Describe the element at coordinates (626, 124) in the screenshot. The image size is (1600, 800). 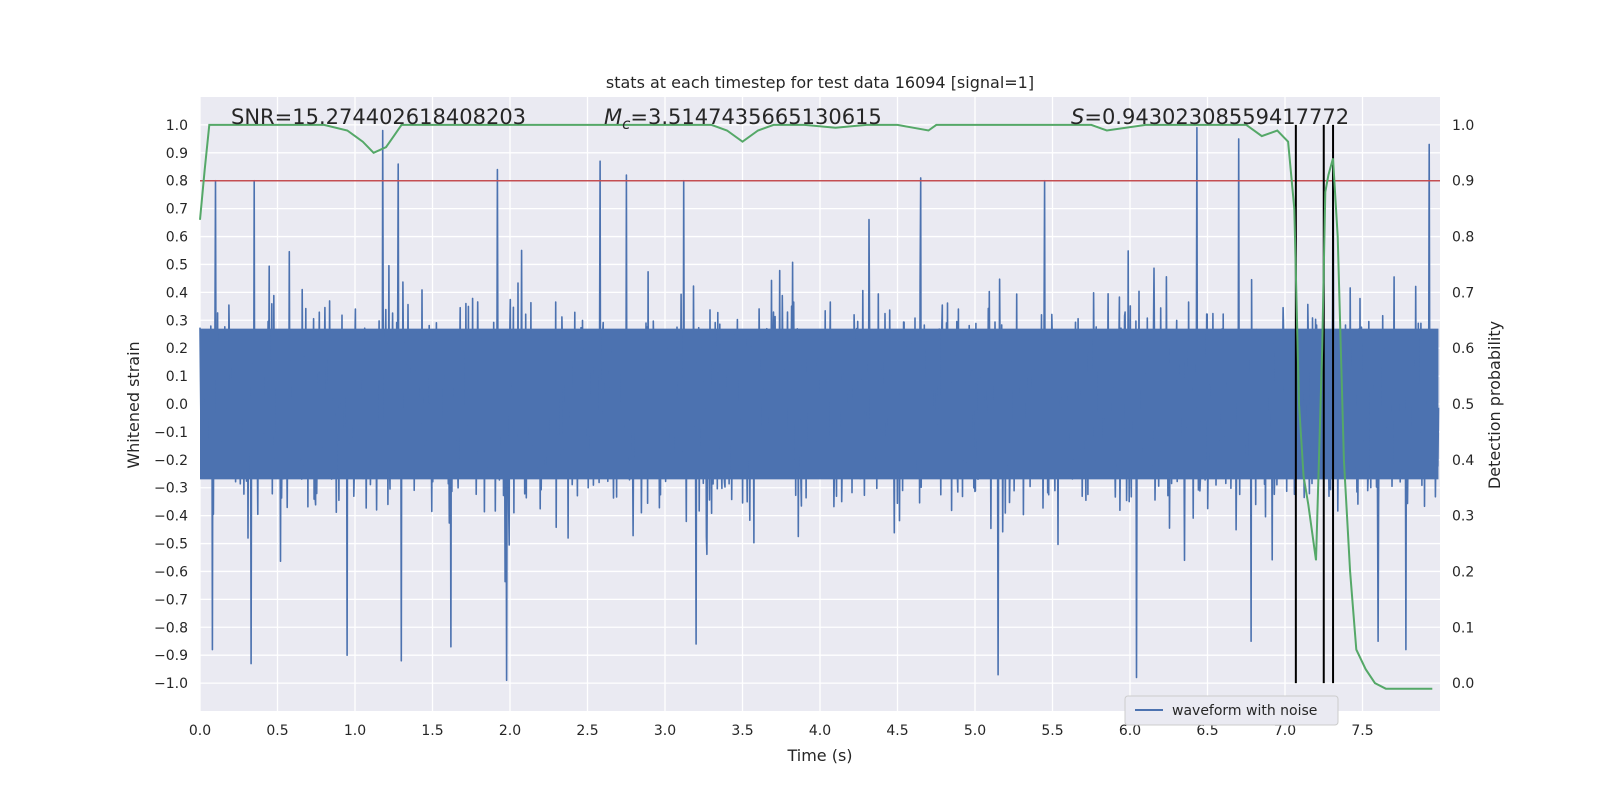
I see `mc-subscript: c` at that location.